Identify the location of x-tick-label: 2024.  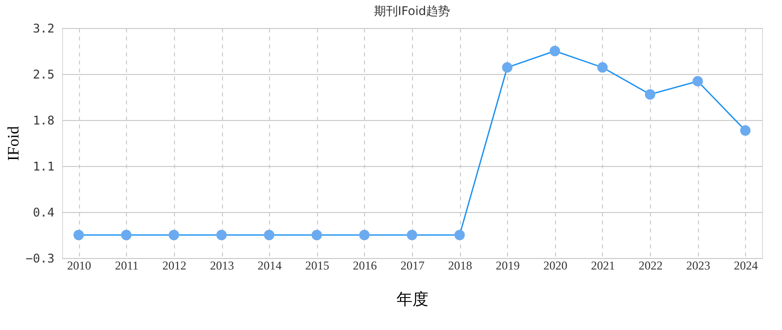
(746, 265).